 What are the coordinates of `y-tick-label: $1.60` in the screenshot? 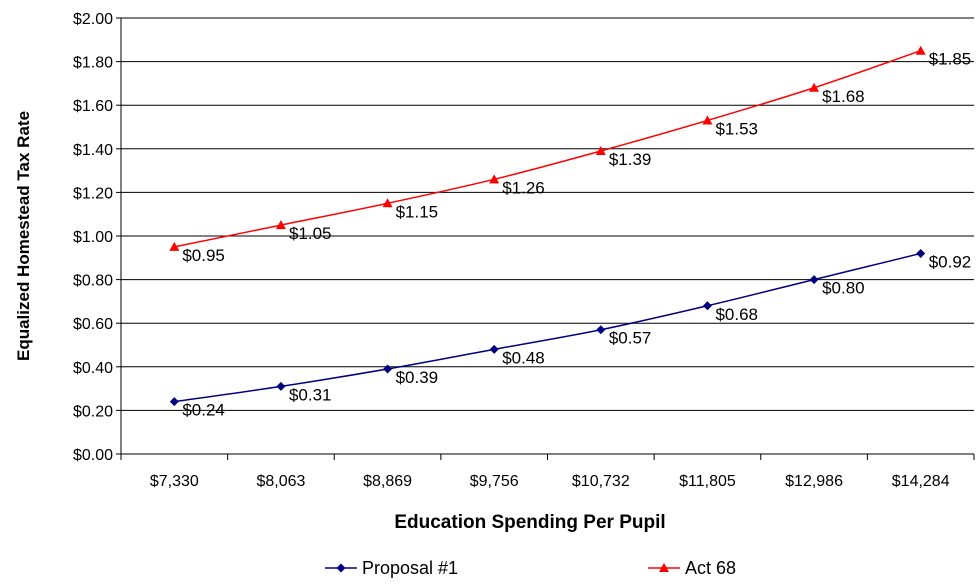 It's located at (93, 106).